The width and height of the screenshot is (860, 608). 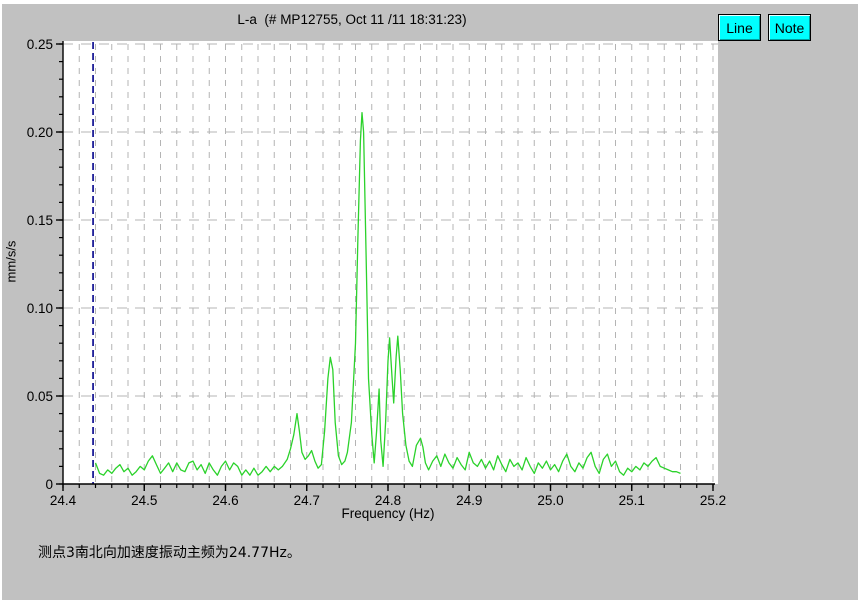 What do you see at coordinates (11, 261) in the screenshot?
I see `y-axis-label: mm/s/s` at bounding box center [11, 261].